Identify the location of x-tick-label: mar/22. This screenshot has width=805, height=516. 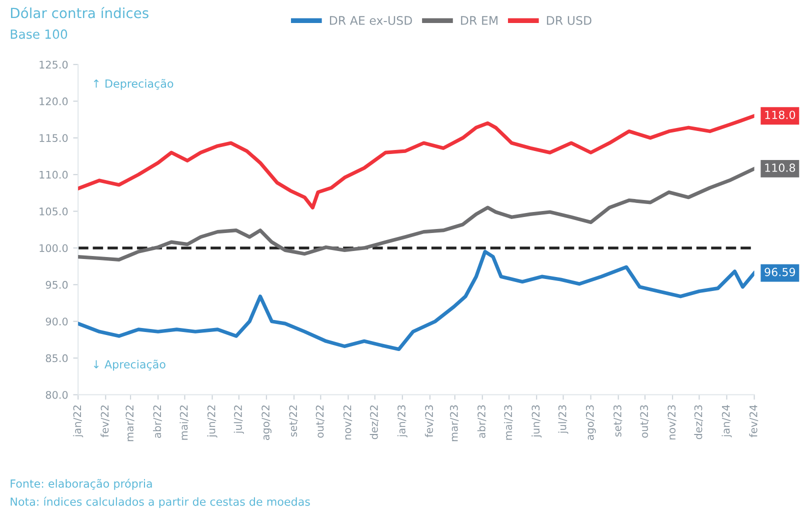
(130, 424).